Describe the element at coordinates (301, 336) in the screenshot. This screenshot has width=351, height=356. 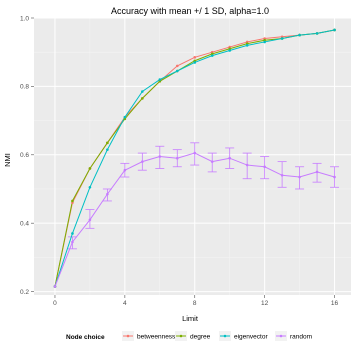
I see `legend-label-random: random` at that location.